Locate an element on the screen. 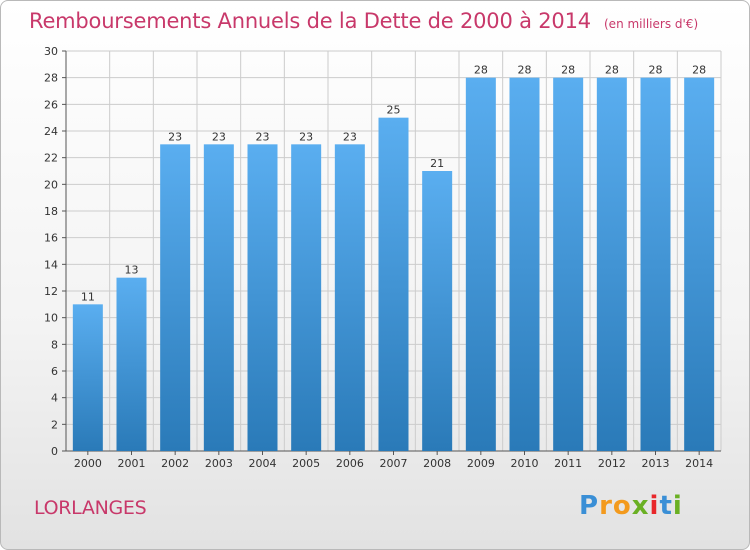 This screenshot has height=550, width=750. y-tick-label: 0 is located at coordinates (54, 451).